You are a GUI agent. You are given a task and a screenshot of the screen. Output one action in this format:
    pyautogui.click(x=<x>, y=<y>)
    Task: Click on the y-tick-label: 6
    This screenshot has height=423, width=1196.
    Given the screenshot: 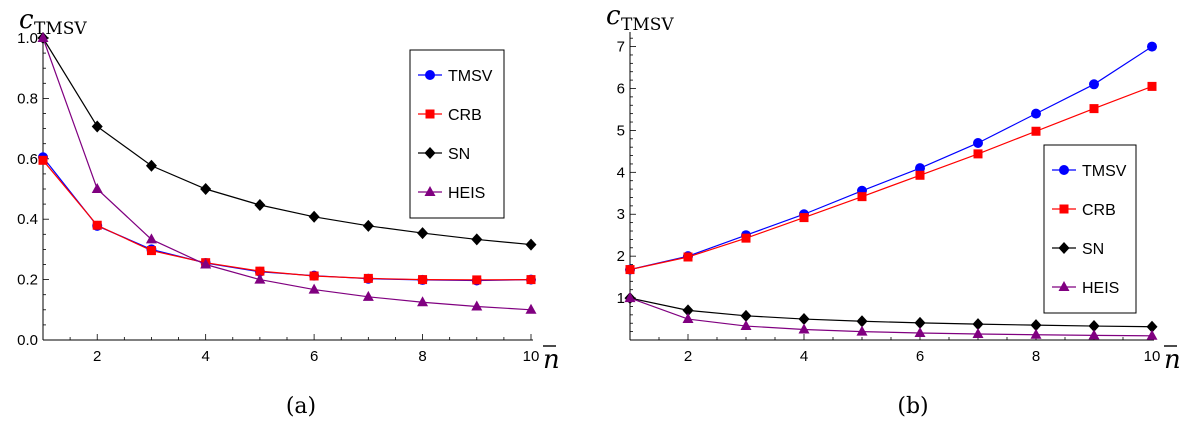 What is the action you would take?
    pyautogui.click(x=621, y=88)
    